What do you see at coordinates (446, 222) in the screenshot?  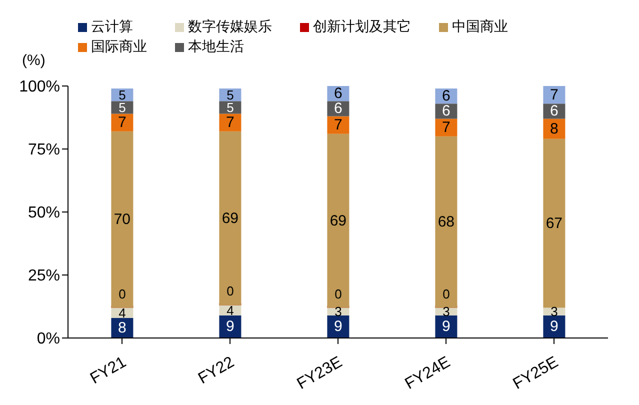 I see `data-label: 68` at bounding box center [446, 222].